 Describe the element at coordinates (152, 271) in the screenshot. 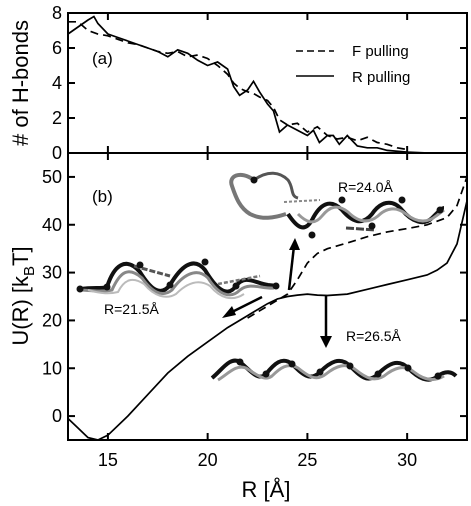

I see `snapshot-21-5-strand` at that location.